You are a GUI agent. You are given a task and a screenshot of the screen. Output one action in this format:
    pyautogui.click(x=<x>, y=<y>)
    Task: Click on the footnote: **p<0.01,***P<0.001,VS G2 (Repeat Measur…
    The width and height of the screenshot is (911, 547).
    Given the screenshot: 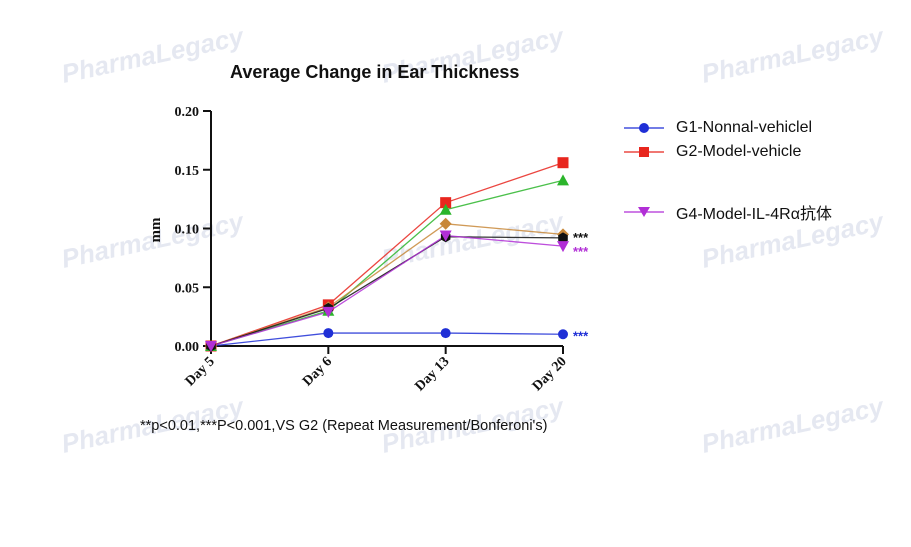 What is the action you would take?
    pyautogui.click(x=344, y=426)
    